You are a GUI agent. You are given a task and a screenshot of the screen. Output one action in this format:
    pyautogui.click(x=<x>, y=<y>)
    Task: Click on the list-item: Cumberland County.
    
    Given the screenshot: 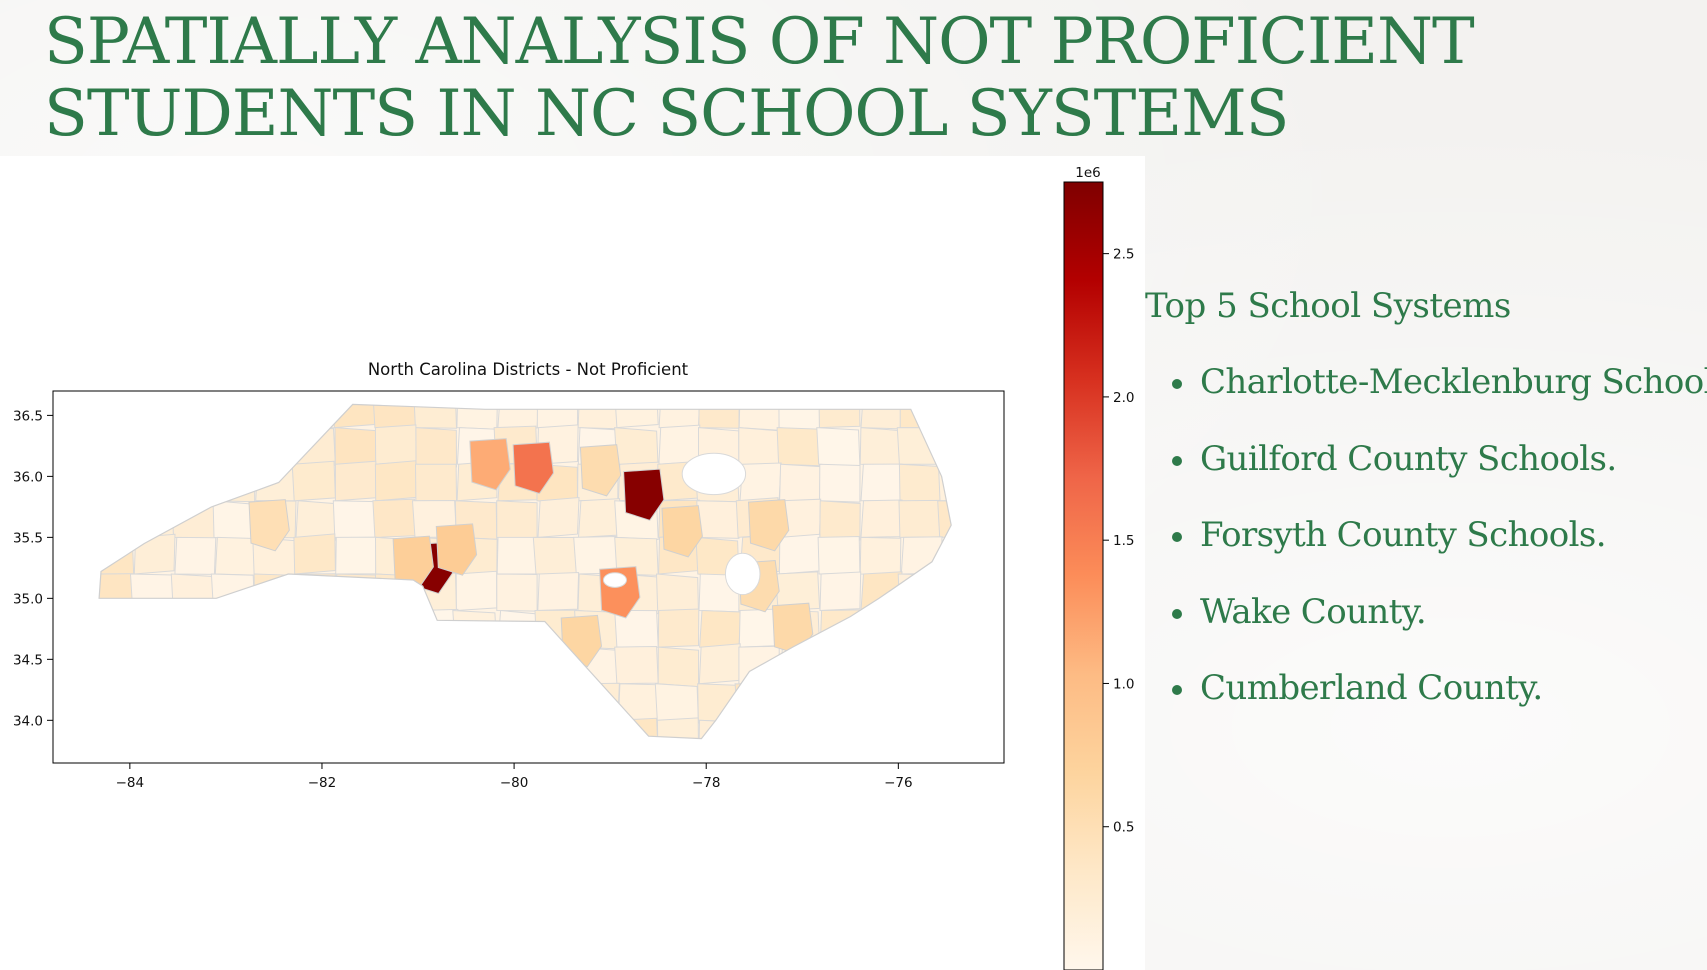 What is the action you would take?
    pyautogui.click(x=1438, y=706)
    